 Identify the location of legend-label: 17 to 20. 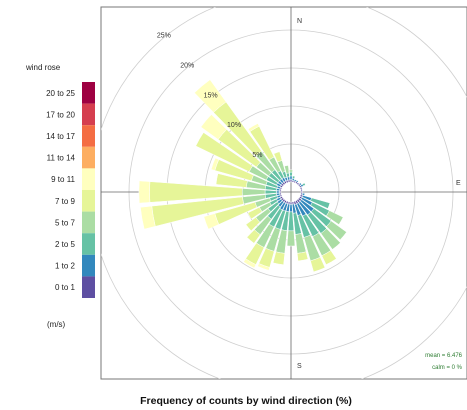
(60, 114).